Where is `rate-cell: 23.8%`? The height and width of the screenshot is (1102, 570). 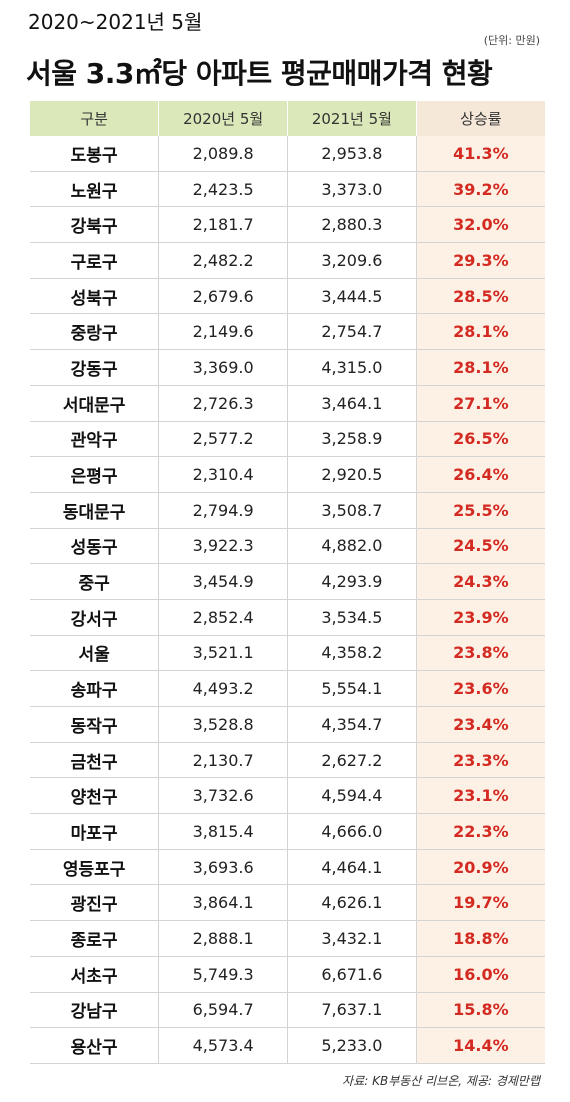
rate-cell: 23.8% is located at coordinates (480, 653).